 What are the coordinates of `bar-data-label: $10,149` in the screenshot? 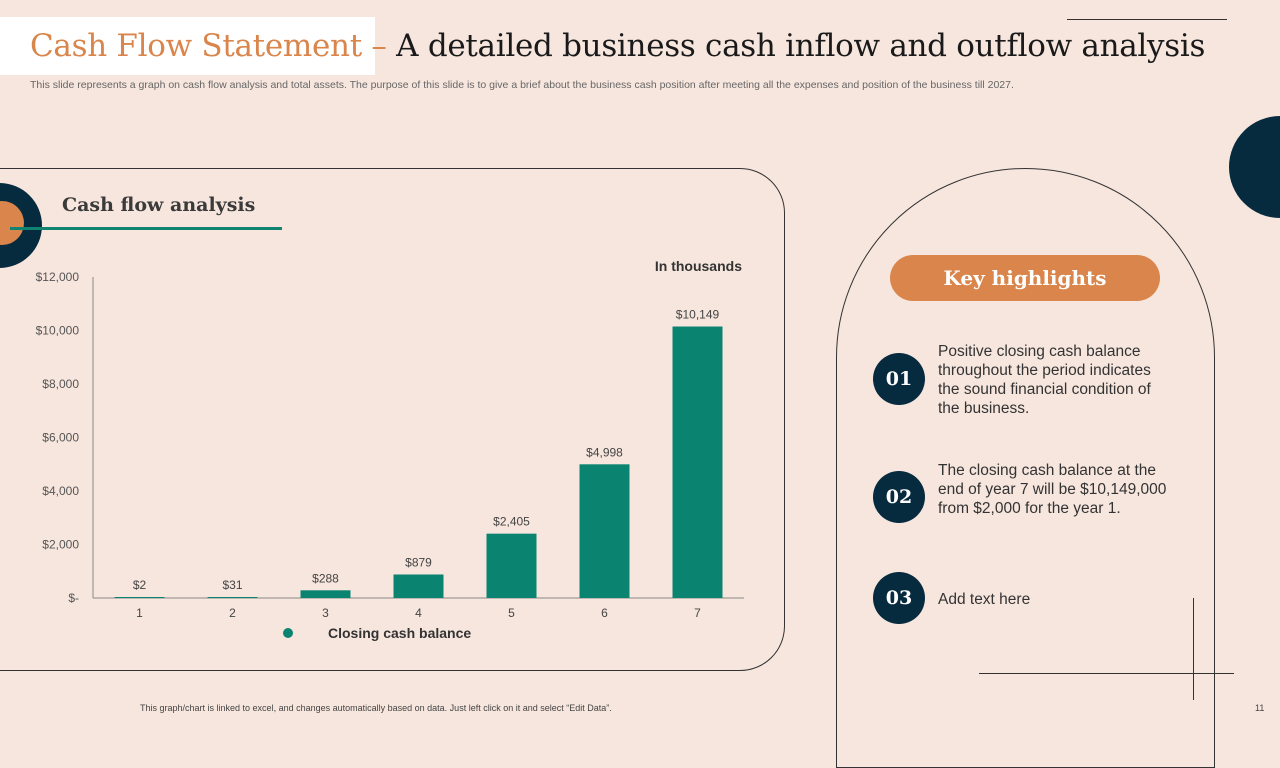 It's located at (698, 315).